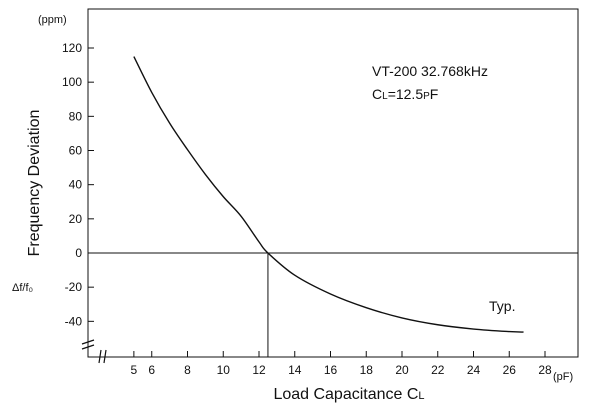  Describe the element at coordinates (563, 377) in the screenshot. I see `x-unit-label: (pF)` at that location.